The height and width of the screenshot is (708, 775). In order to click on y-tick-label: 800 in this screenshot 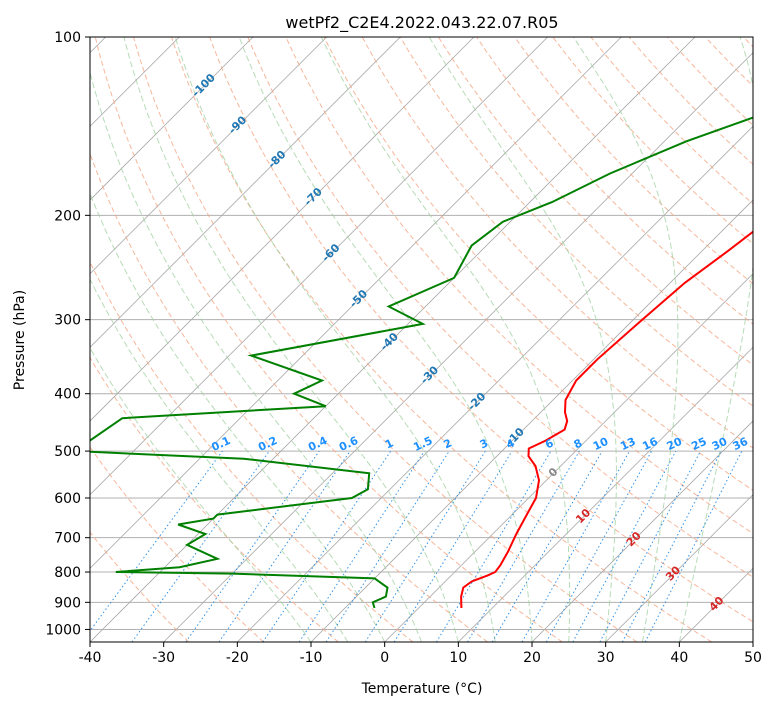, I will do `click(67, 573)`.